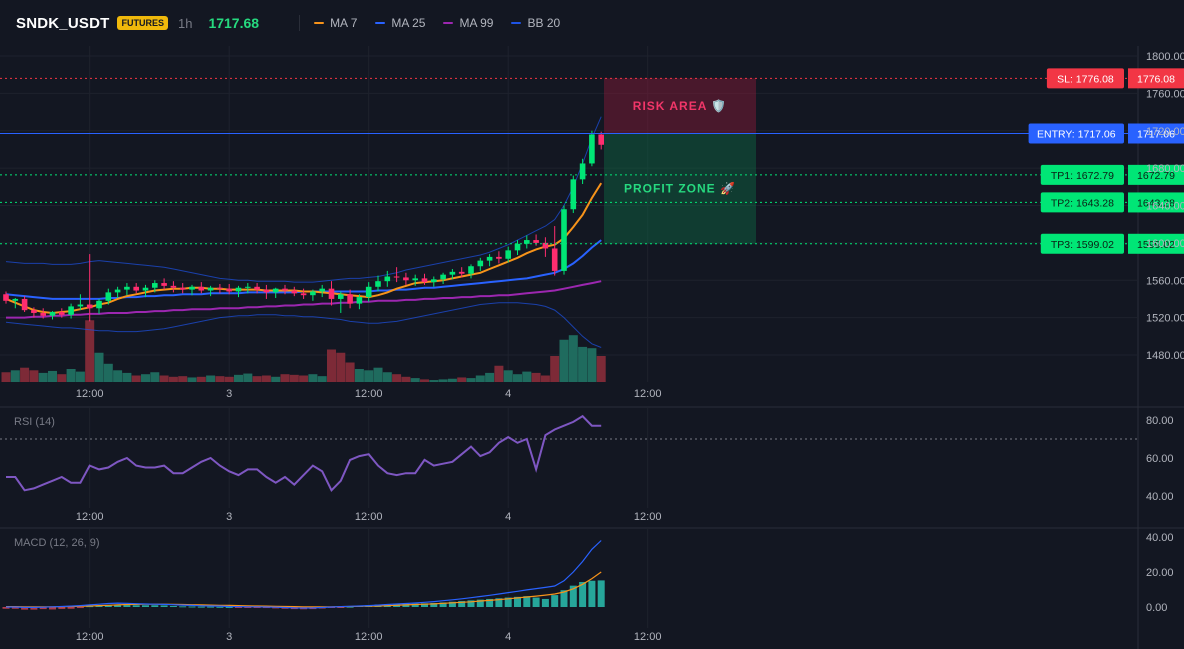 The width and height of the screenshot is (1184, 649). I want to click on time-tick-label: 4, so click(508, 637).